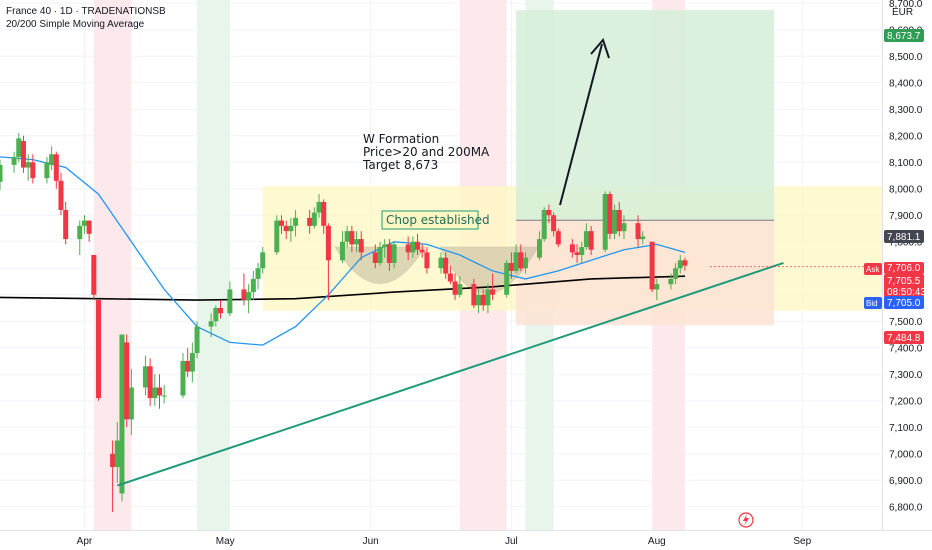 The width and height of the screenshot is (932, 550). What do you see at coordinates (906, 5) in the screenshot?
I see `y-tick-label: 8,700.0` at bounding box center [906, 5].